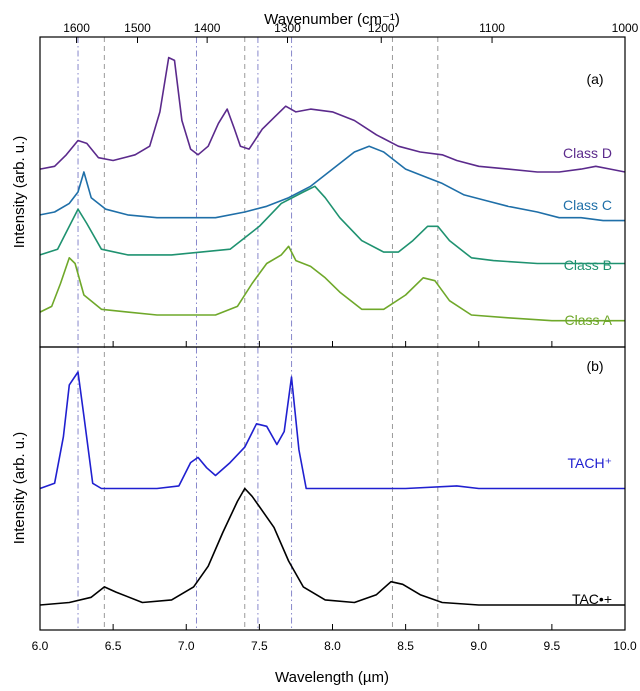 Image resolution: width=640 pixels, height=691 pixels. Describe the element at coordinates (587, 153) in the screenshot. I see `series-label-class-d: Class D` at that location.